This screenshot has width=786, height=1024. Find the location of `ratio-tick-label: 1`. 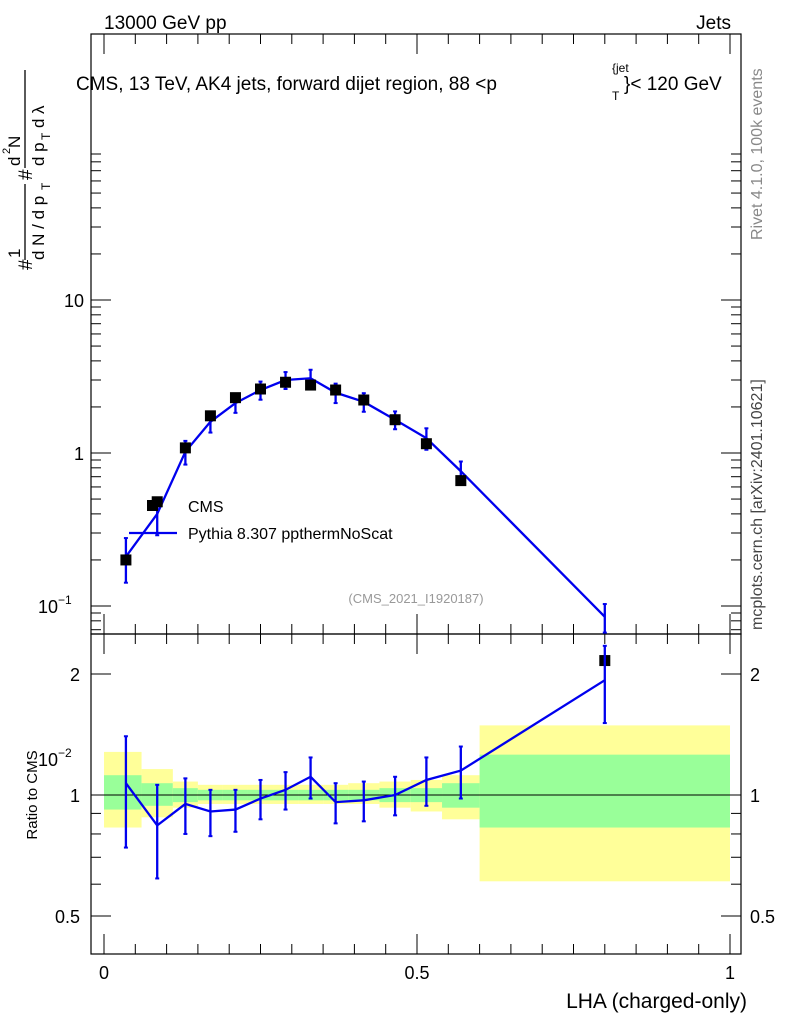

ratio-tick-label: 1 is located at coordinates (75, 796).